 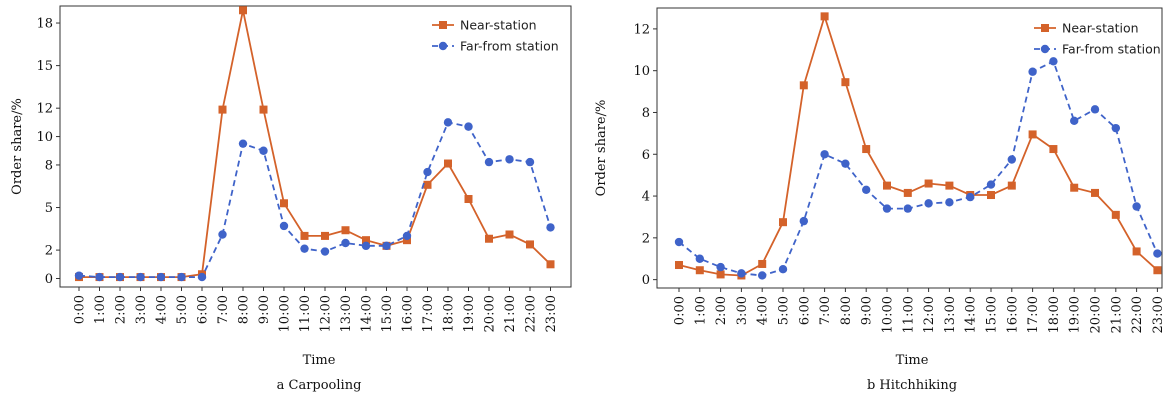 What do you see at coordinates (162, 309) in the screenshot?
I see `x-tick-label: 4:00` at bounding box center [162, 309].